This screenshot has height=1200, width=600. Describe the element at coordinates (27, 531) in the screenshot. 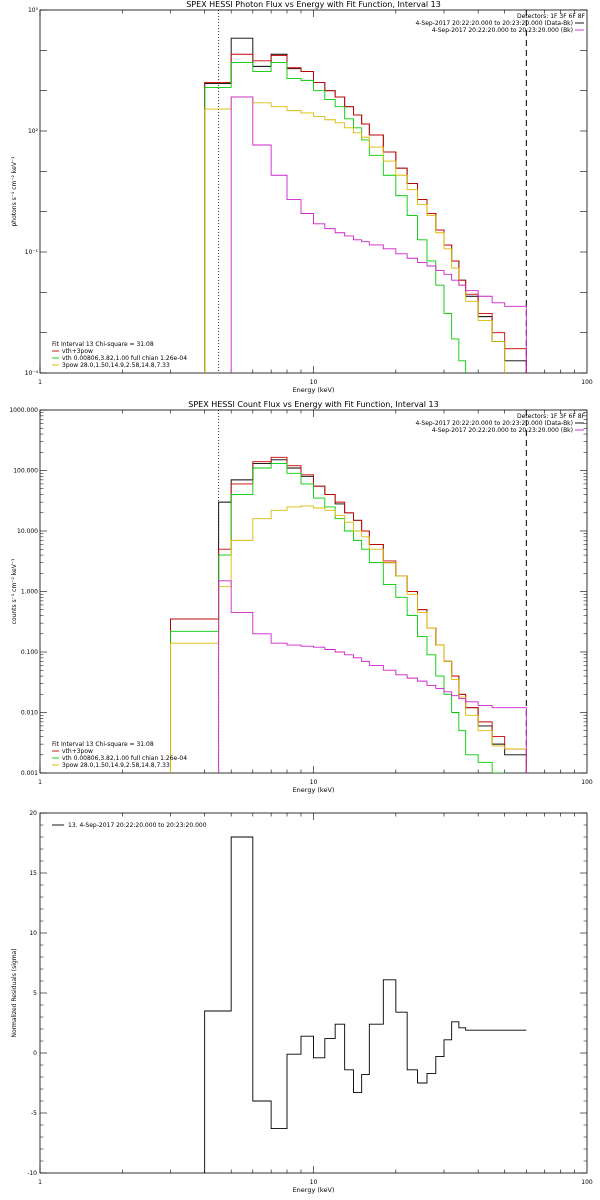

I see `y-tick-label: 10.000` at that location.